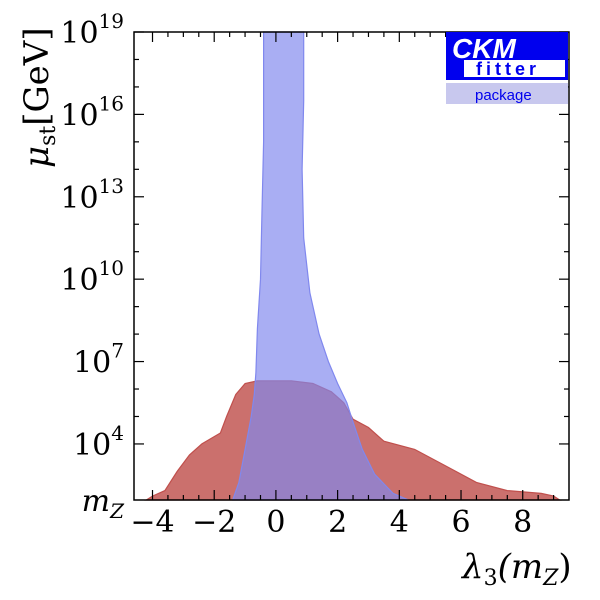 The height and width of the screenshot is (600, 600). I want to click on y-tick-label: 10⁴, so click(98, 442).